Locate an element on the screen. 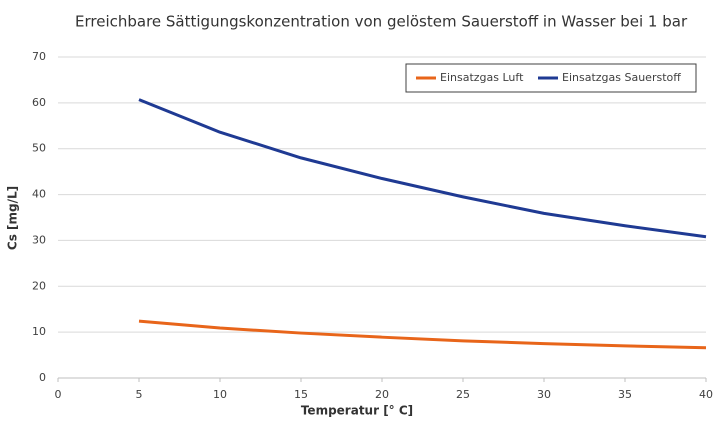 The width and height of the screenshot is (724, 429). y-tick-label: 30 is located at coordinates (39, 239).